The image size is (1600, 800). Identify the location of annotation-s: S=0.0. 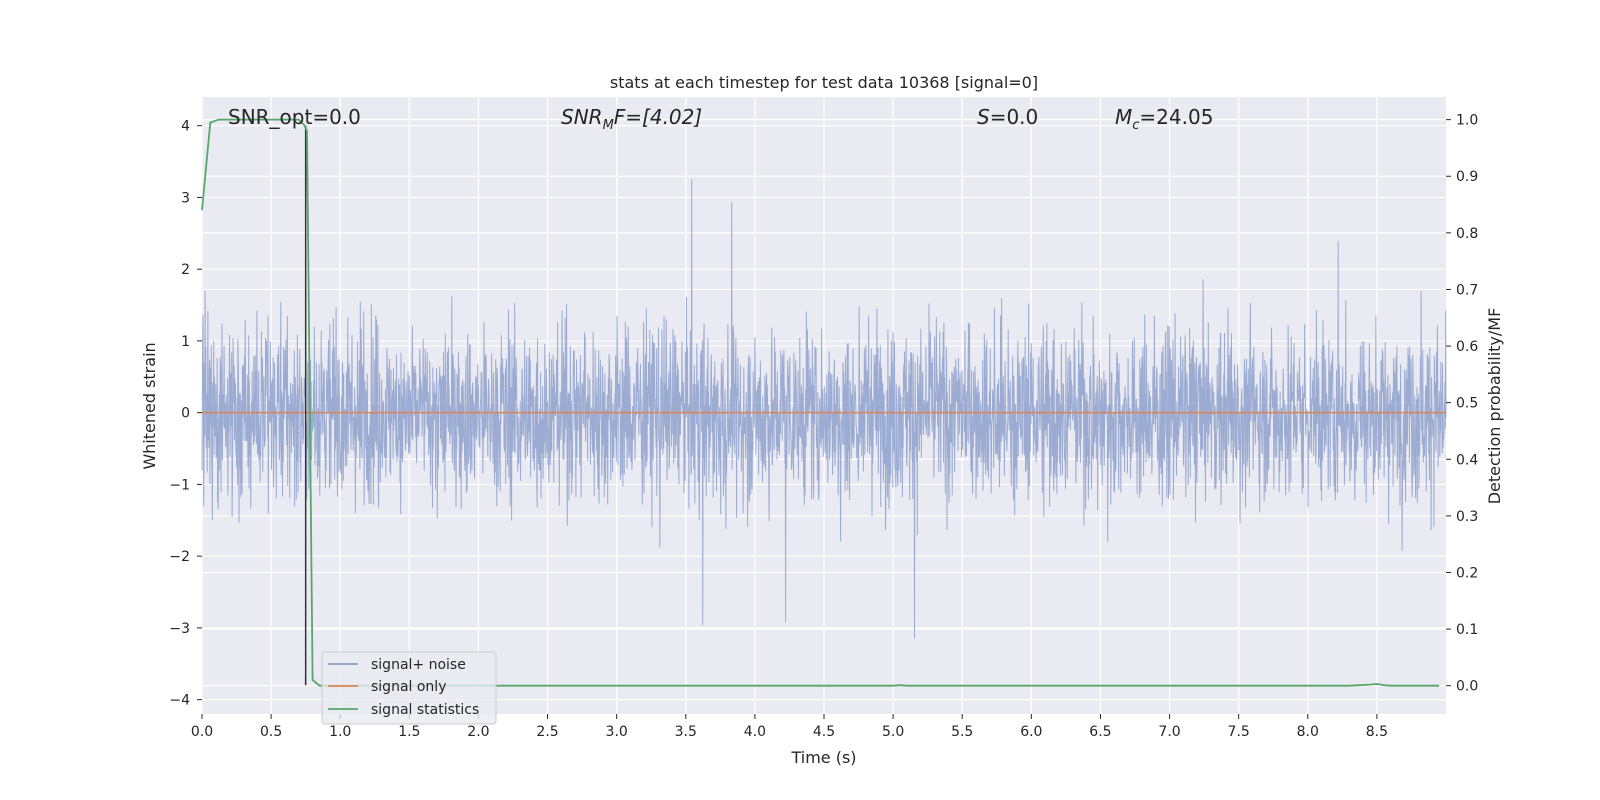
(1007, 117).